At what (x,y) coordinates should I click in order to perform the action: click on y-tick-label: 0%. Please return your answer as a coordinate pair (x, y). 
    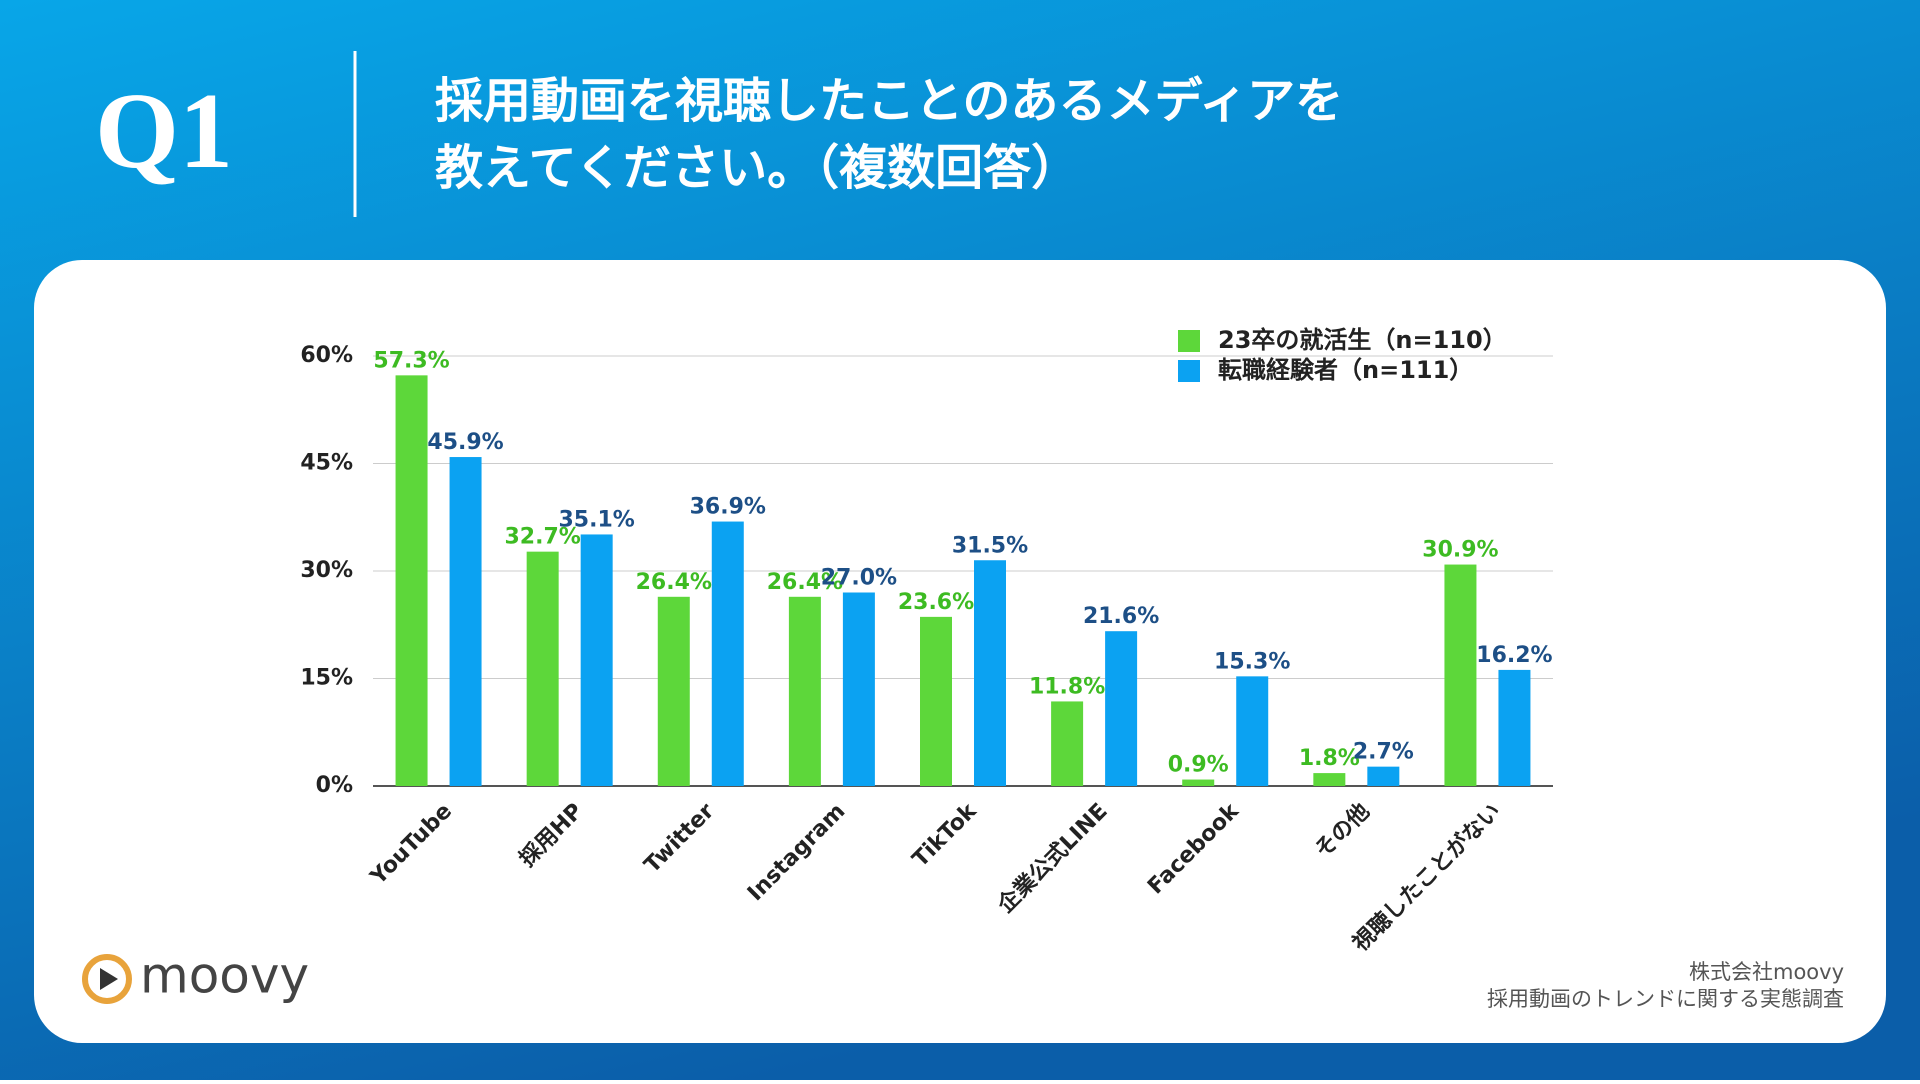
    Looking at the image, I should click on (334, 785).